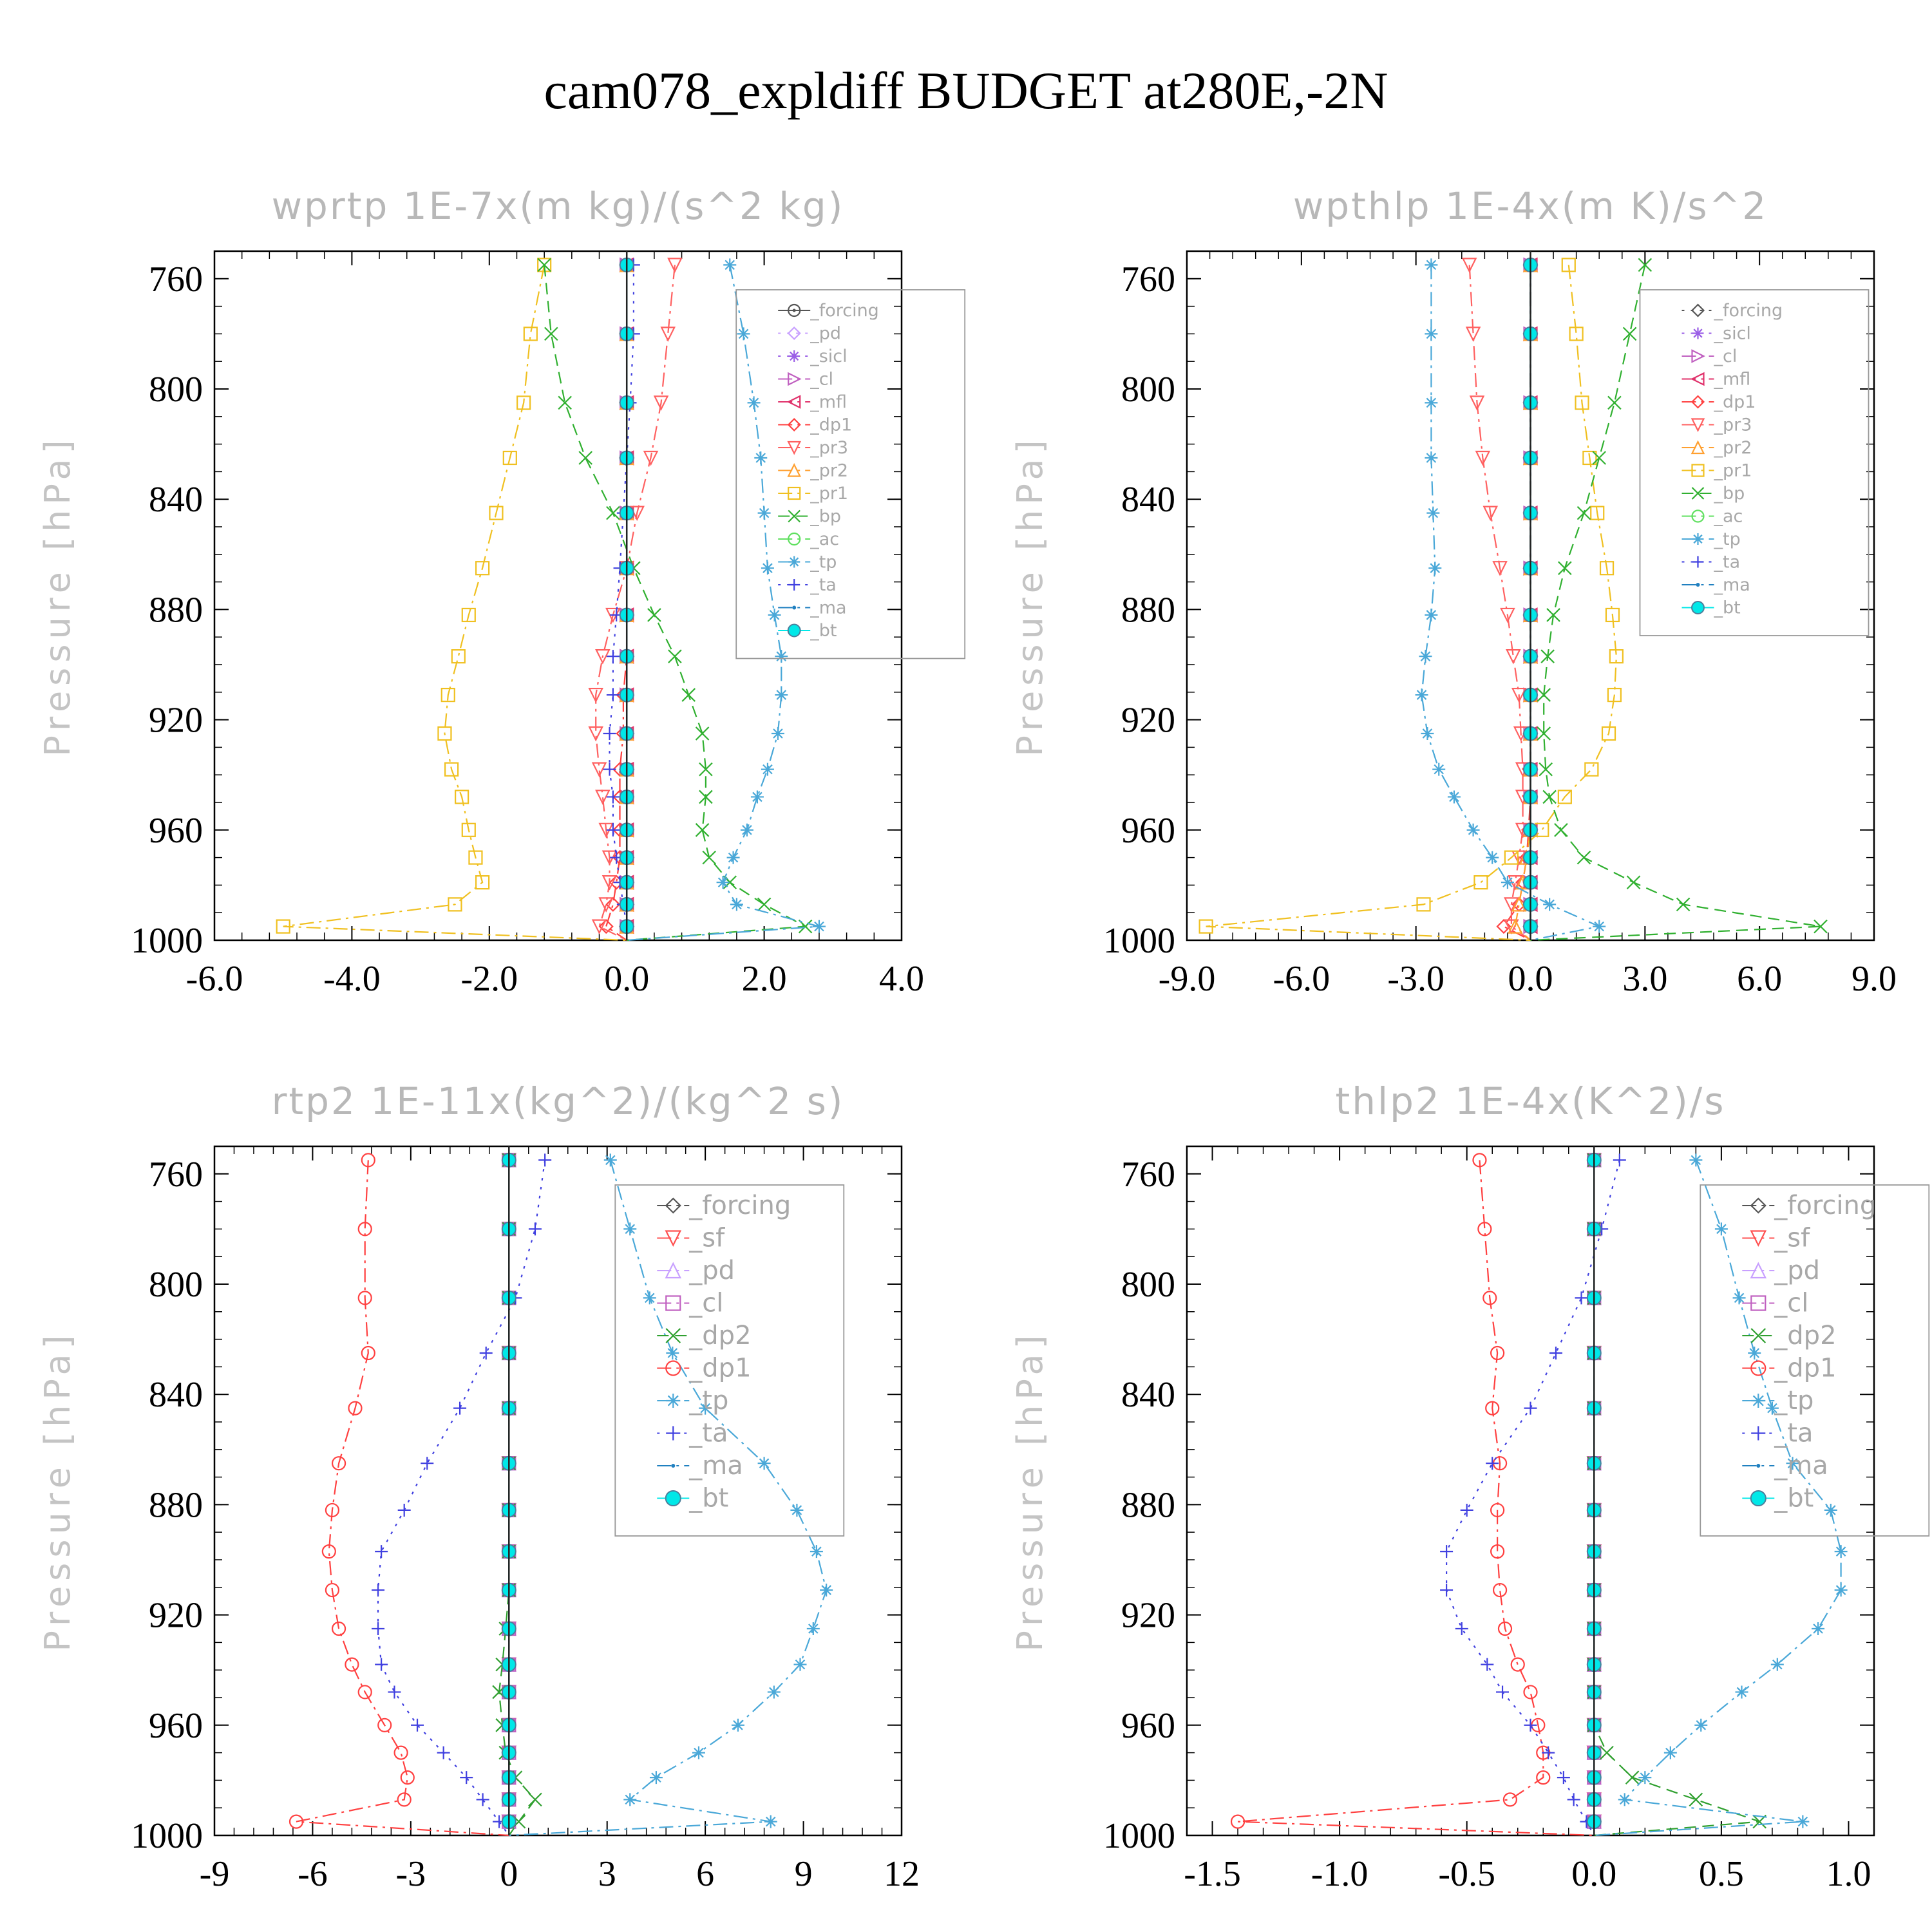 Image resolution: width=1932 pixels, height=1932 pixels. What do you see at coordinates (1805, 1368) in the screenshot?
I see `legend-label-4_dp1: _dp1` at bounding box center [1805, 1368].